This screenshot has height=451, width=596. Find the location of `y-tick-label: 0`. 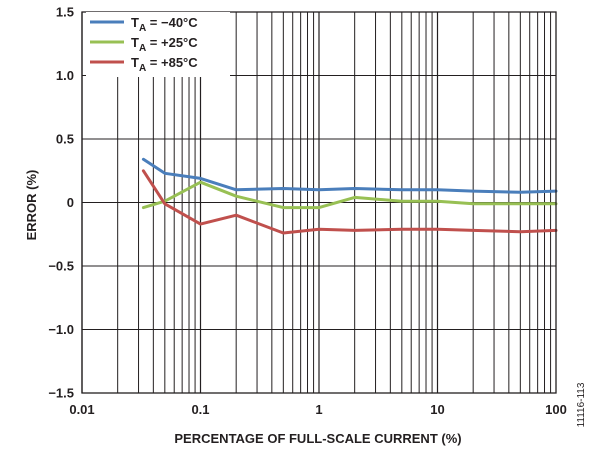

y-tick-label: 0 is located at coordinates (70, 202).